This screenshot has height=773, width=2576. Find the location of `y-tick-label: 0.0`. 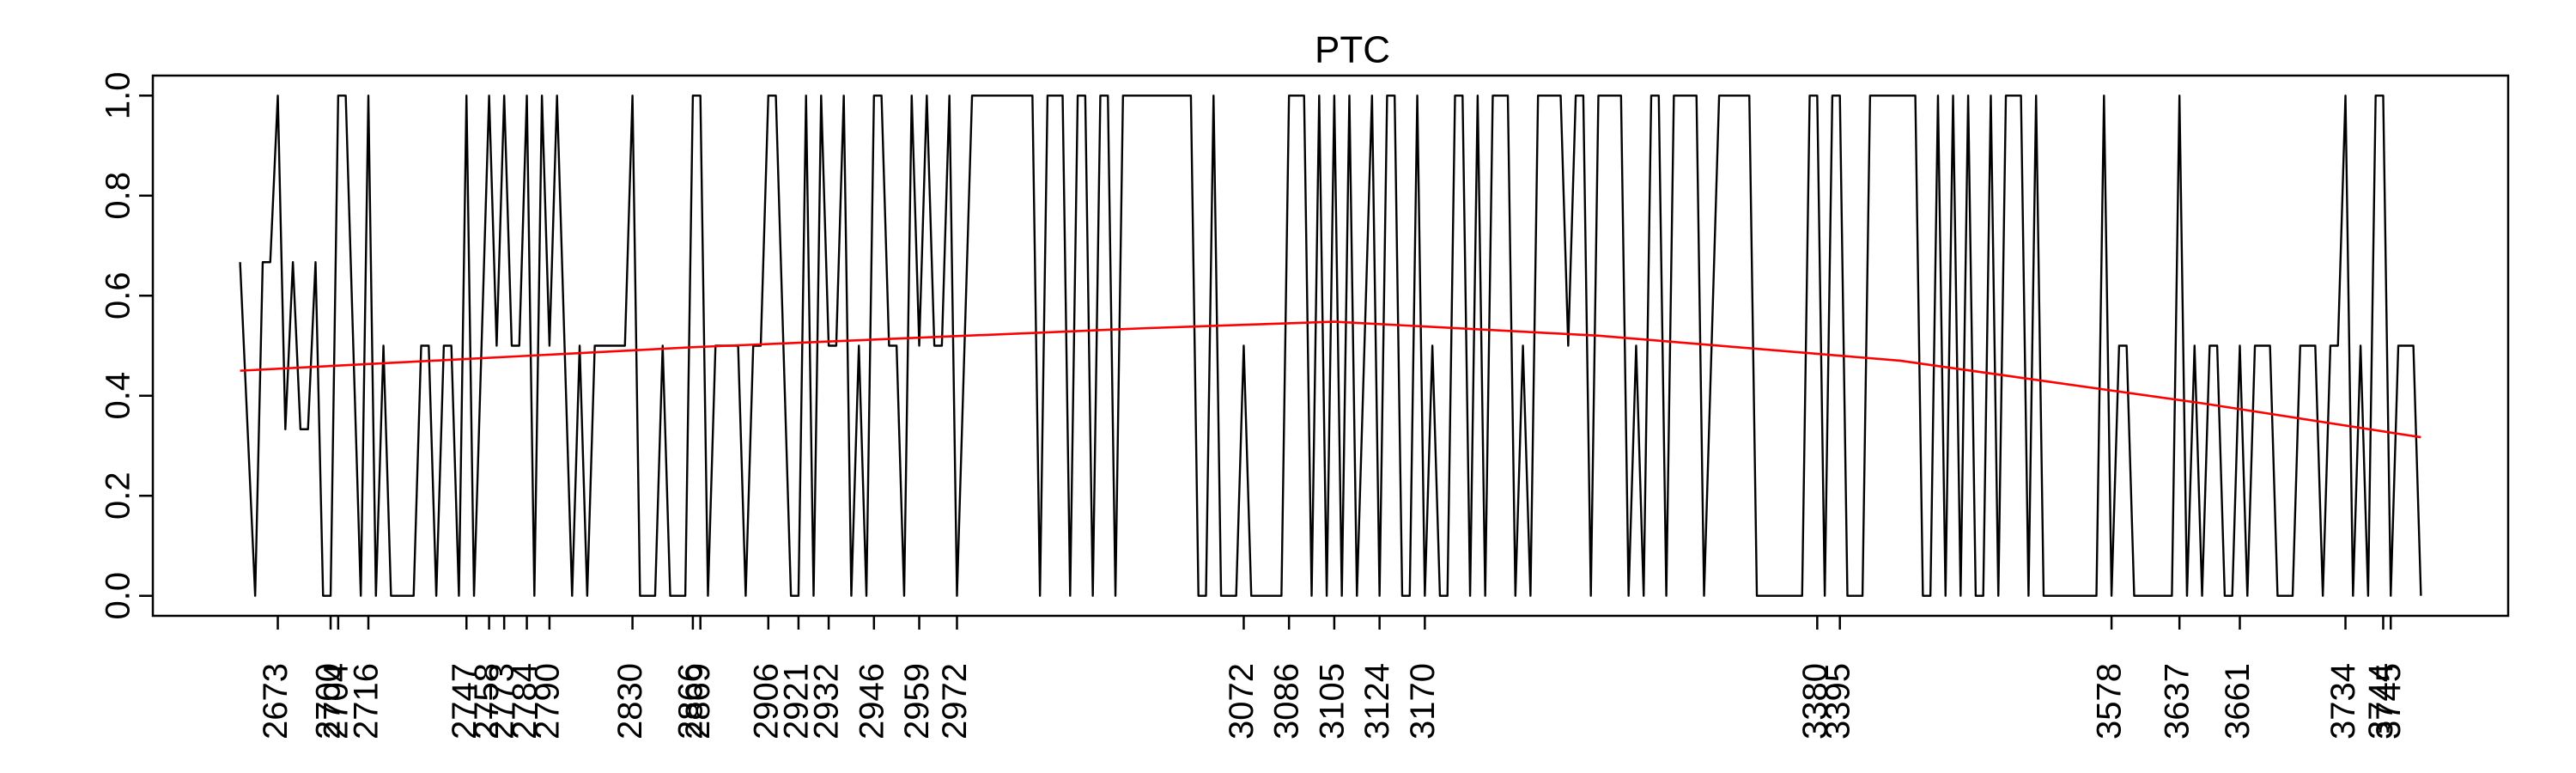

y-tick-label: 0.0 is located at coordinates (118, 596).